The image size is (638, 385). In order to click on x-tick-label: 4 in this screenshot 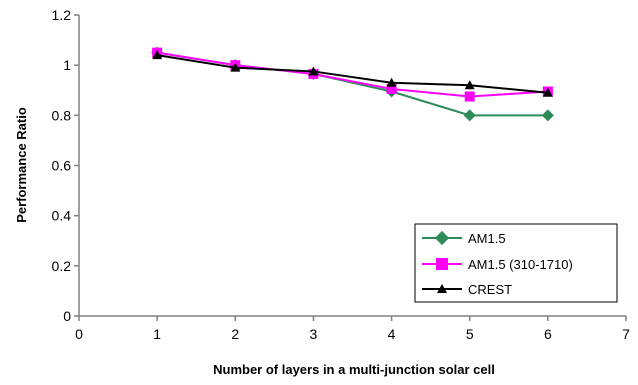, I will do `click(392, 334)`.